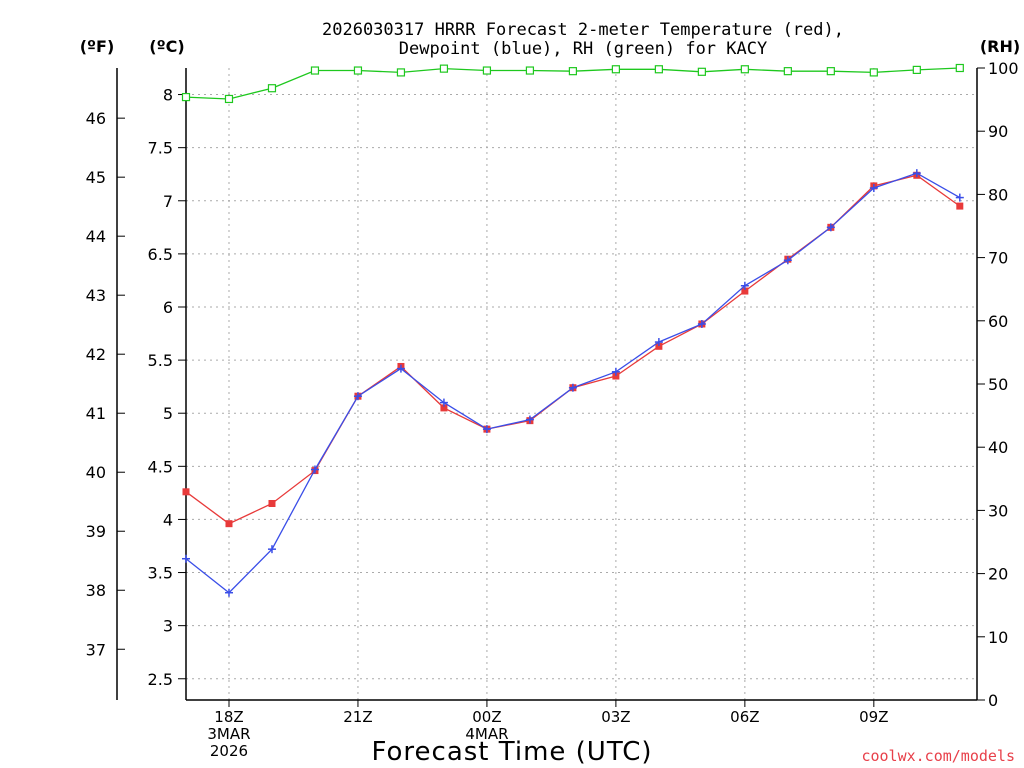 The width and height of the screenshot is (1024, 768). What do you see at coordinates (357, 717) in the screenshot?
I see `x-tick-label-1-0: 21Z` at bounding box center [357, 717].